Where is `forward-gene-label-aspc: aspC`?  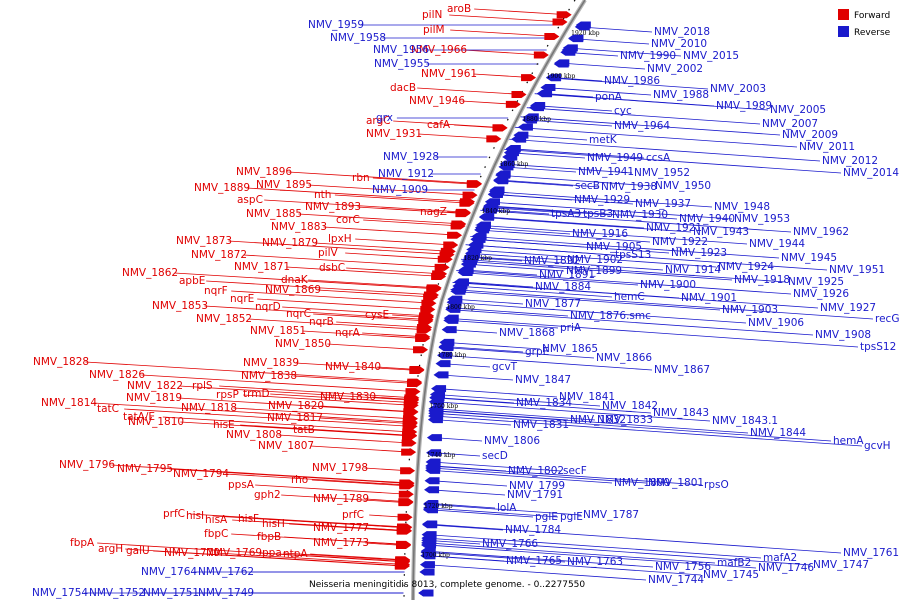 forward-gene-label-aspc: aspC is located at coordinates (250, 200).